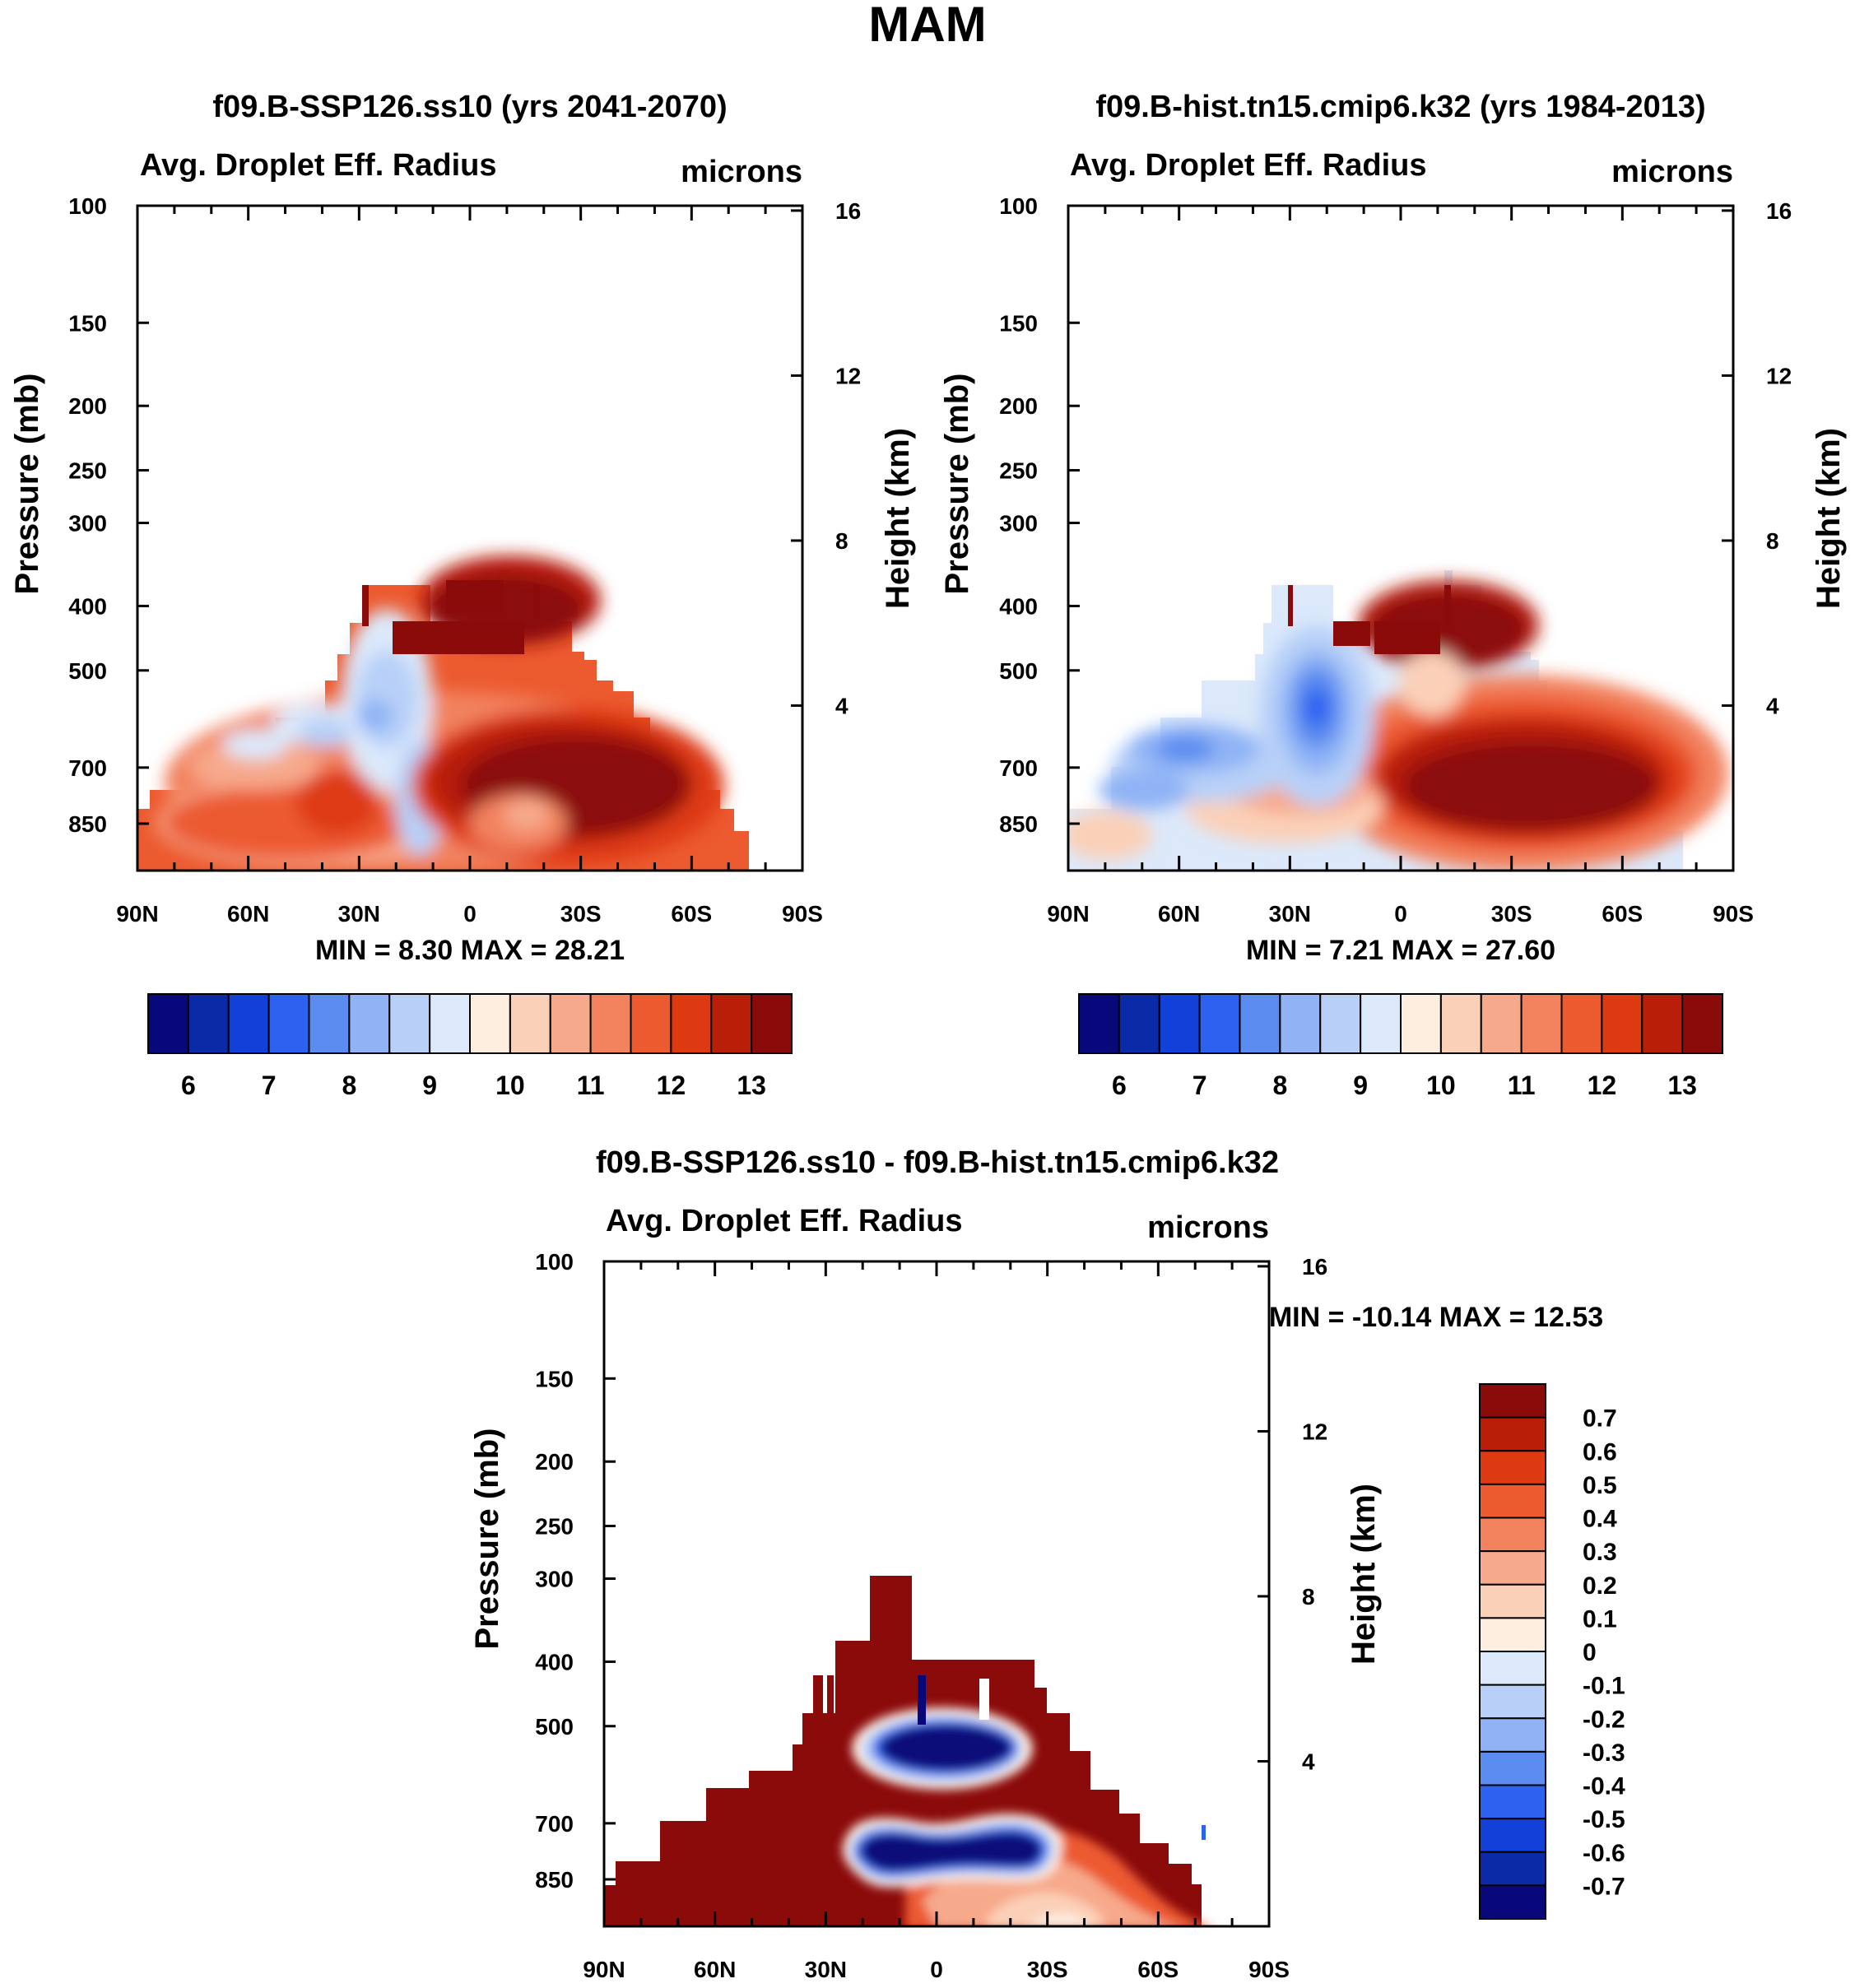  I want to click on colorbar-label: 7, so click(1199, 1085).